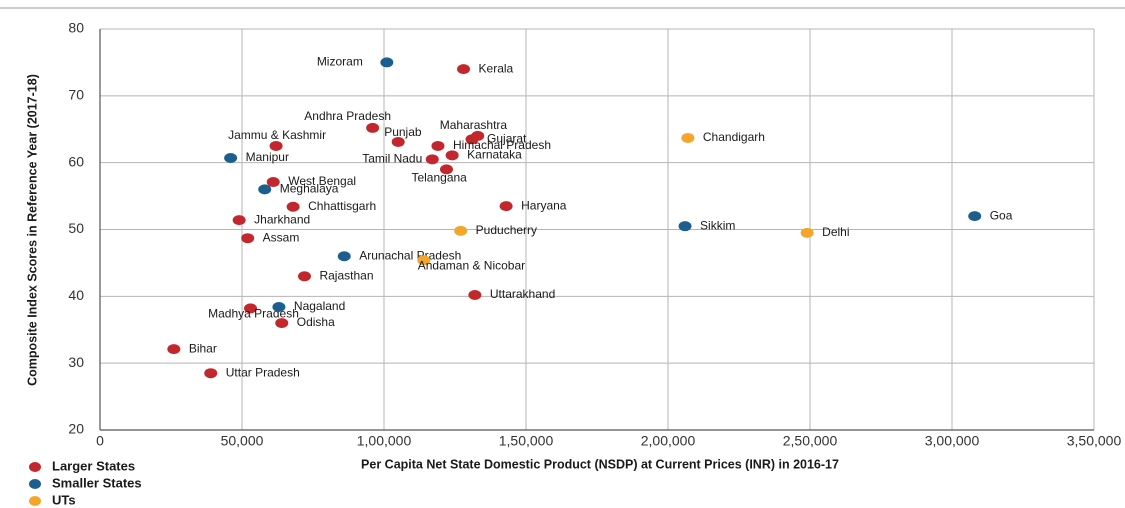  What do you see at coordinates (97, 482) in the screenshot?
I see `legend-label: Smaller States` at bounding box center [97, 482].